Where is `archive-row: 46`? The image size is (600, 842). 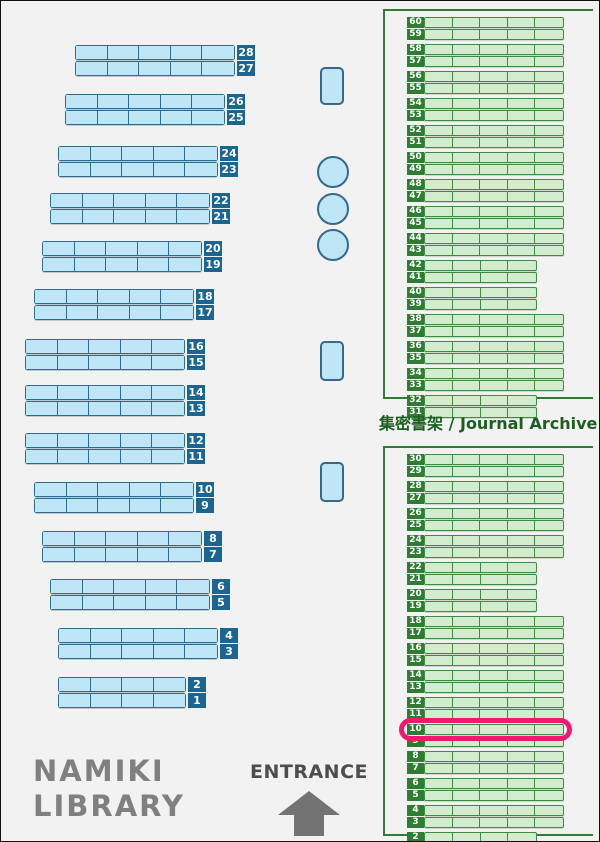
archive-row: 46 is located at coordinates (485, 211).